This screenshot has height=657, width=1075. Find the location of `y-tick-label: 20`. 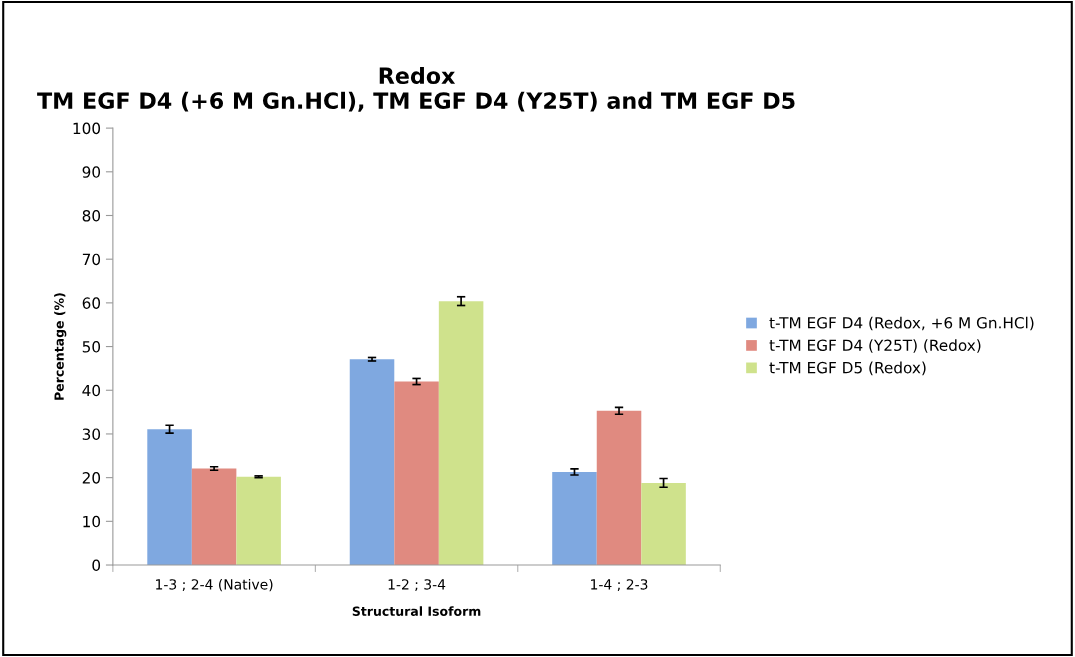

y-tick-label: 20 is located at coordinates (91, 478).